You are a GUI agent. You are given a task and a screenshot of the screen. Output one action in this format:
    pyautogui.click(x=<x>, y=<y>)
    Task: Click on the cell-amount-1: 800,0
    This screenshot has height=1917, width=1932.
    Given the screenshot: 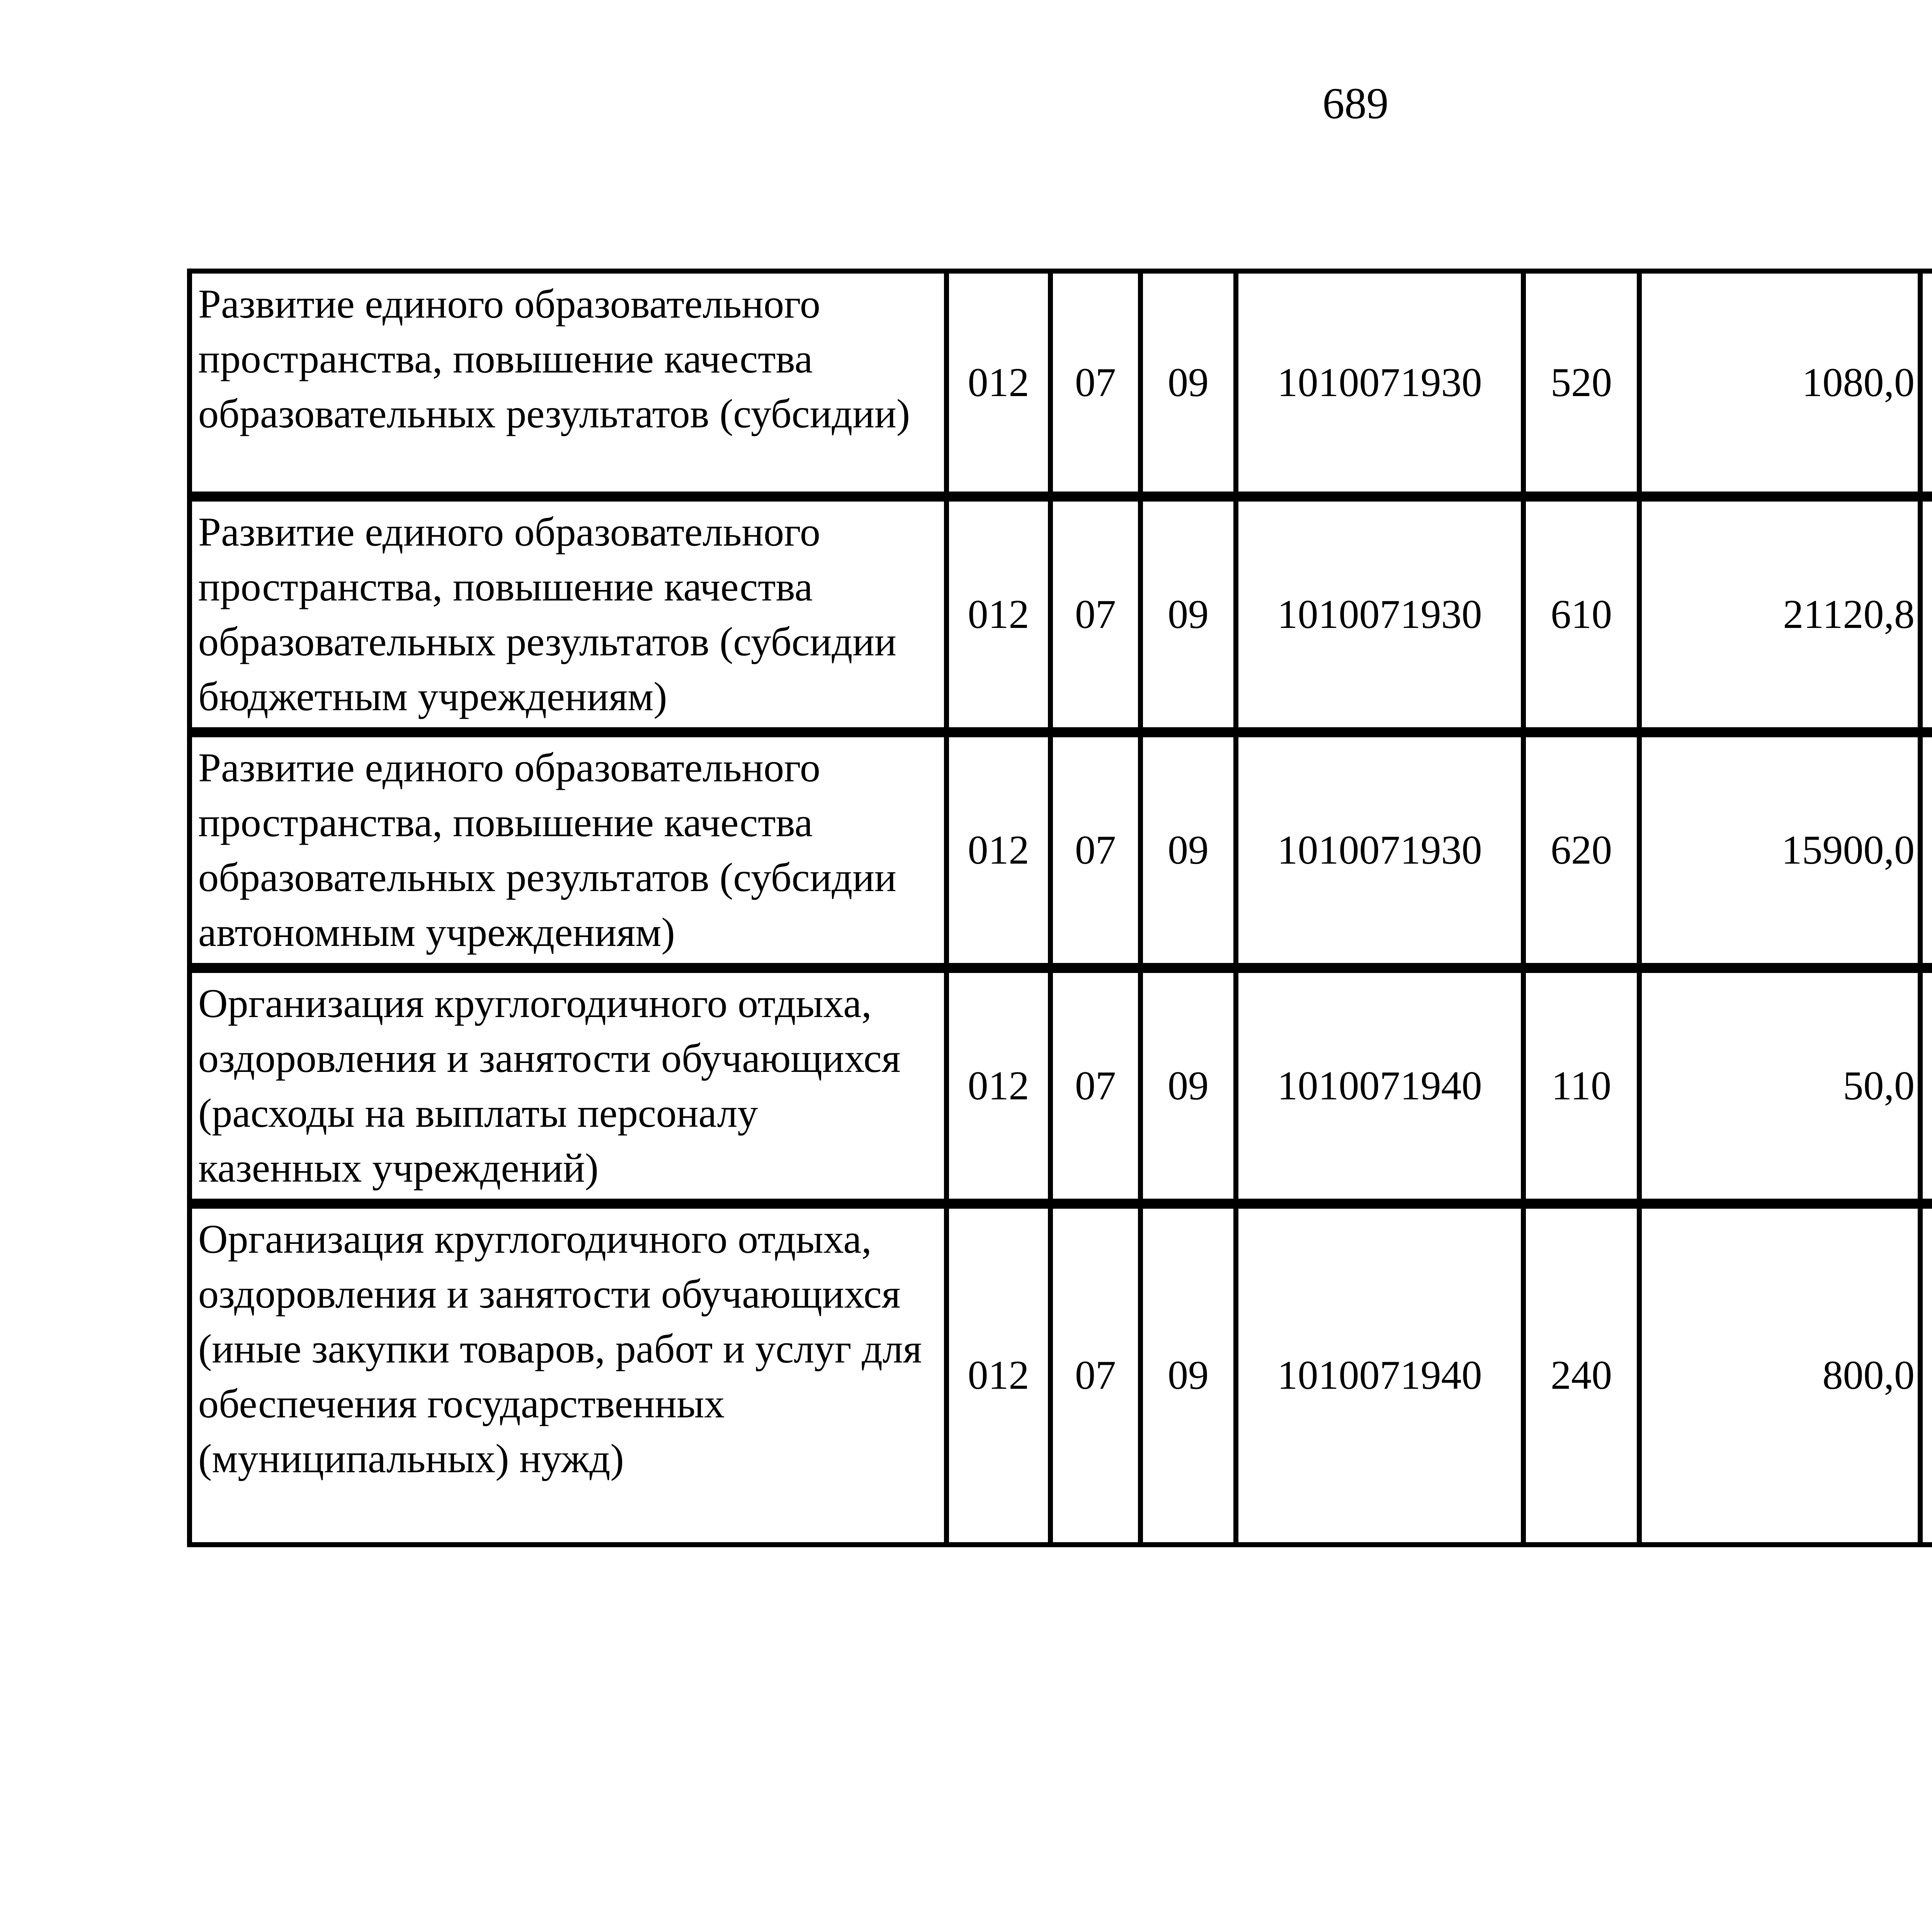 What is the action you would take?
    pyautogui.click(x=1780, y=1373)
    